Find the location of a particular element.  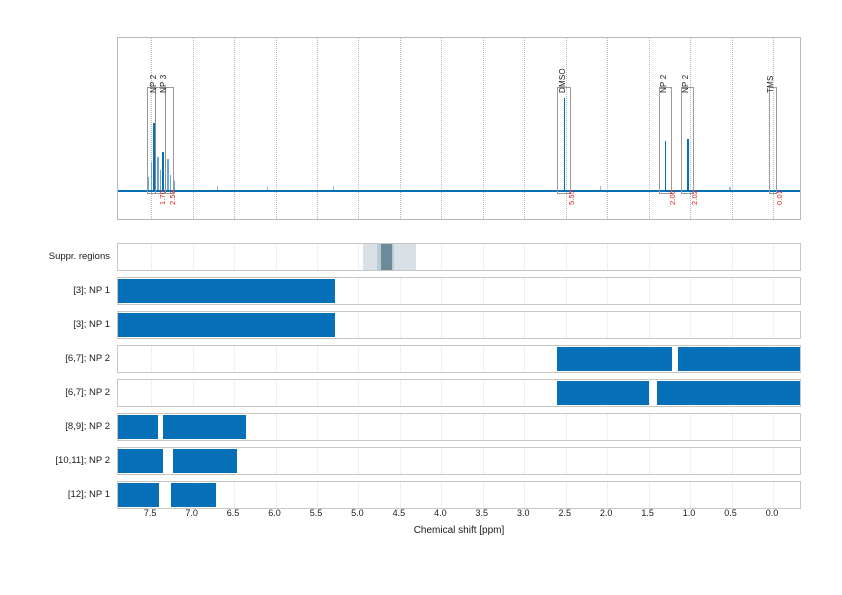

region-row: [12]; NP 1 is located at coordinates (421, 495).